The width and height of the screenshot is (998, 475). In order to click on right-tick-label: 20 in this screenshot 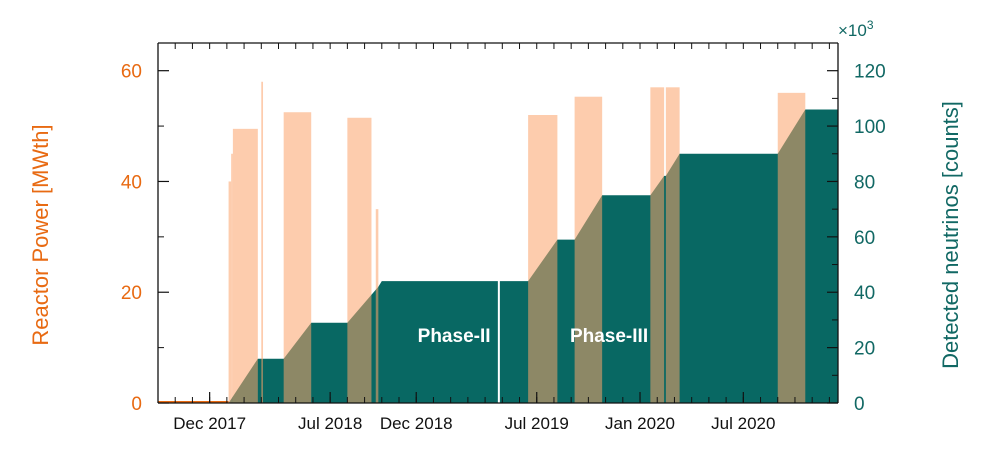, I will do `click(864, 349)`.